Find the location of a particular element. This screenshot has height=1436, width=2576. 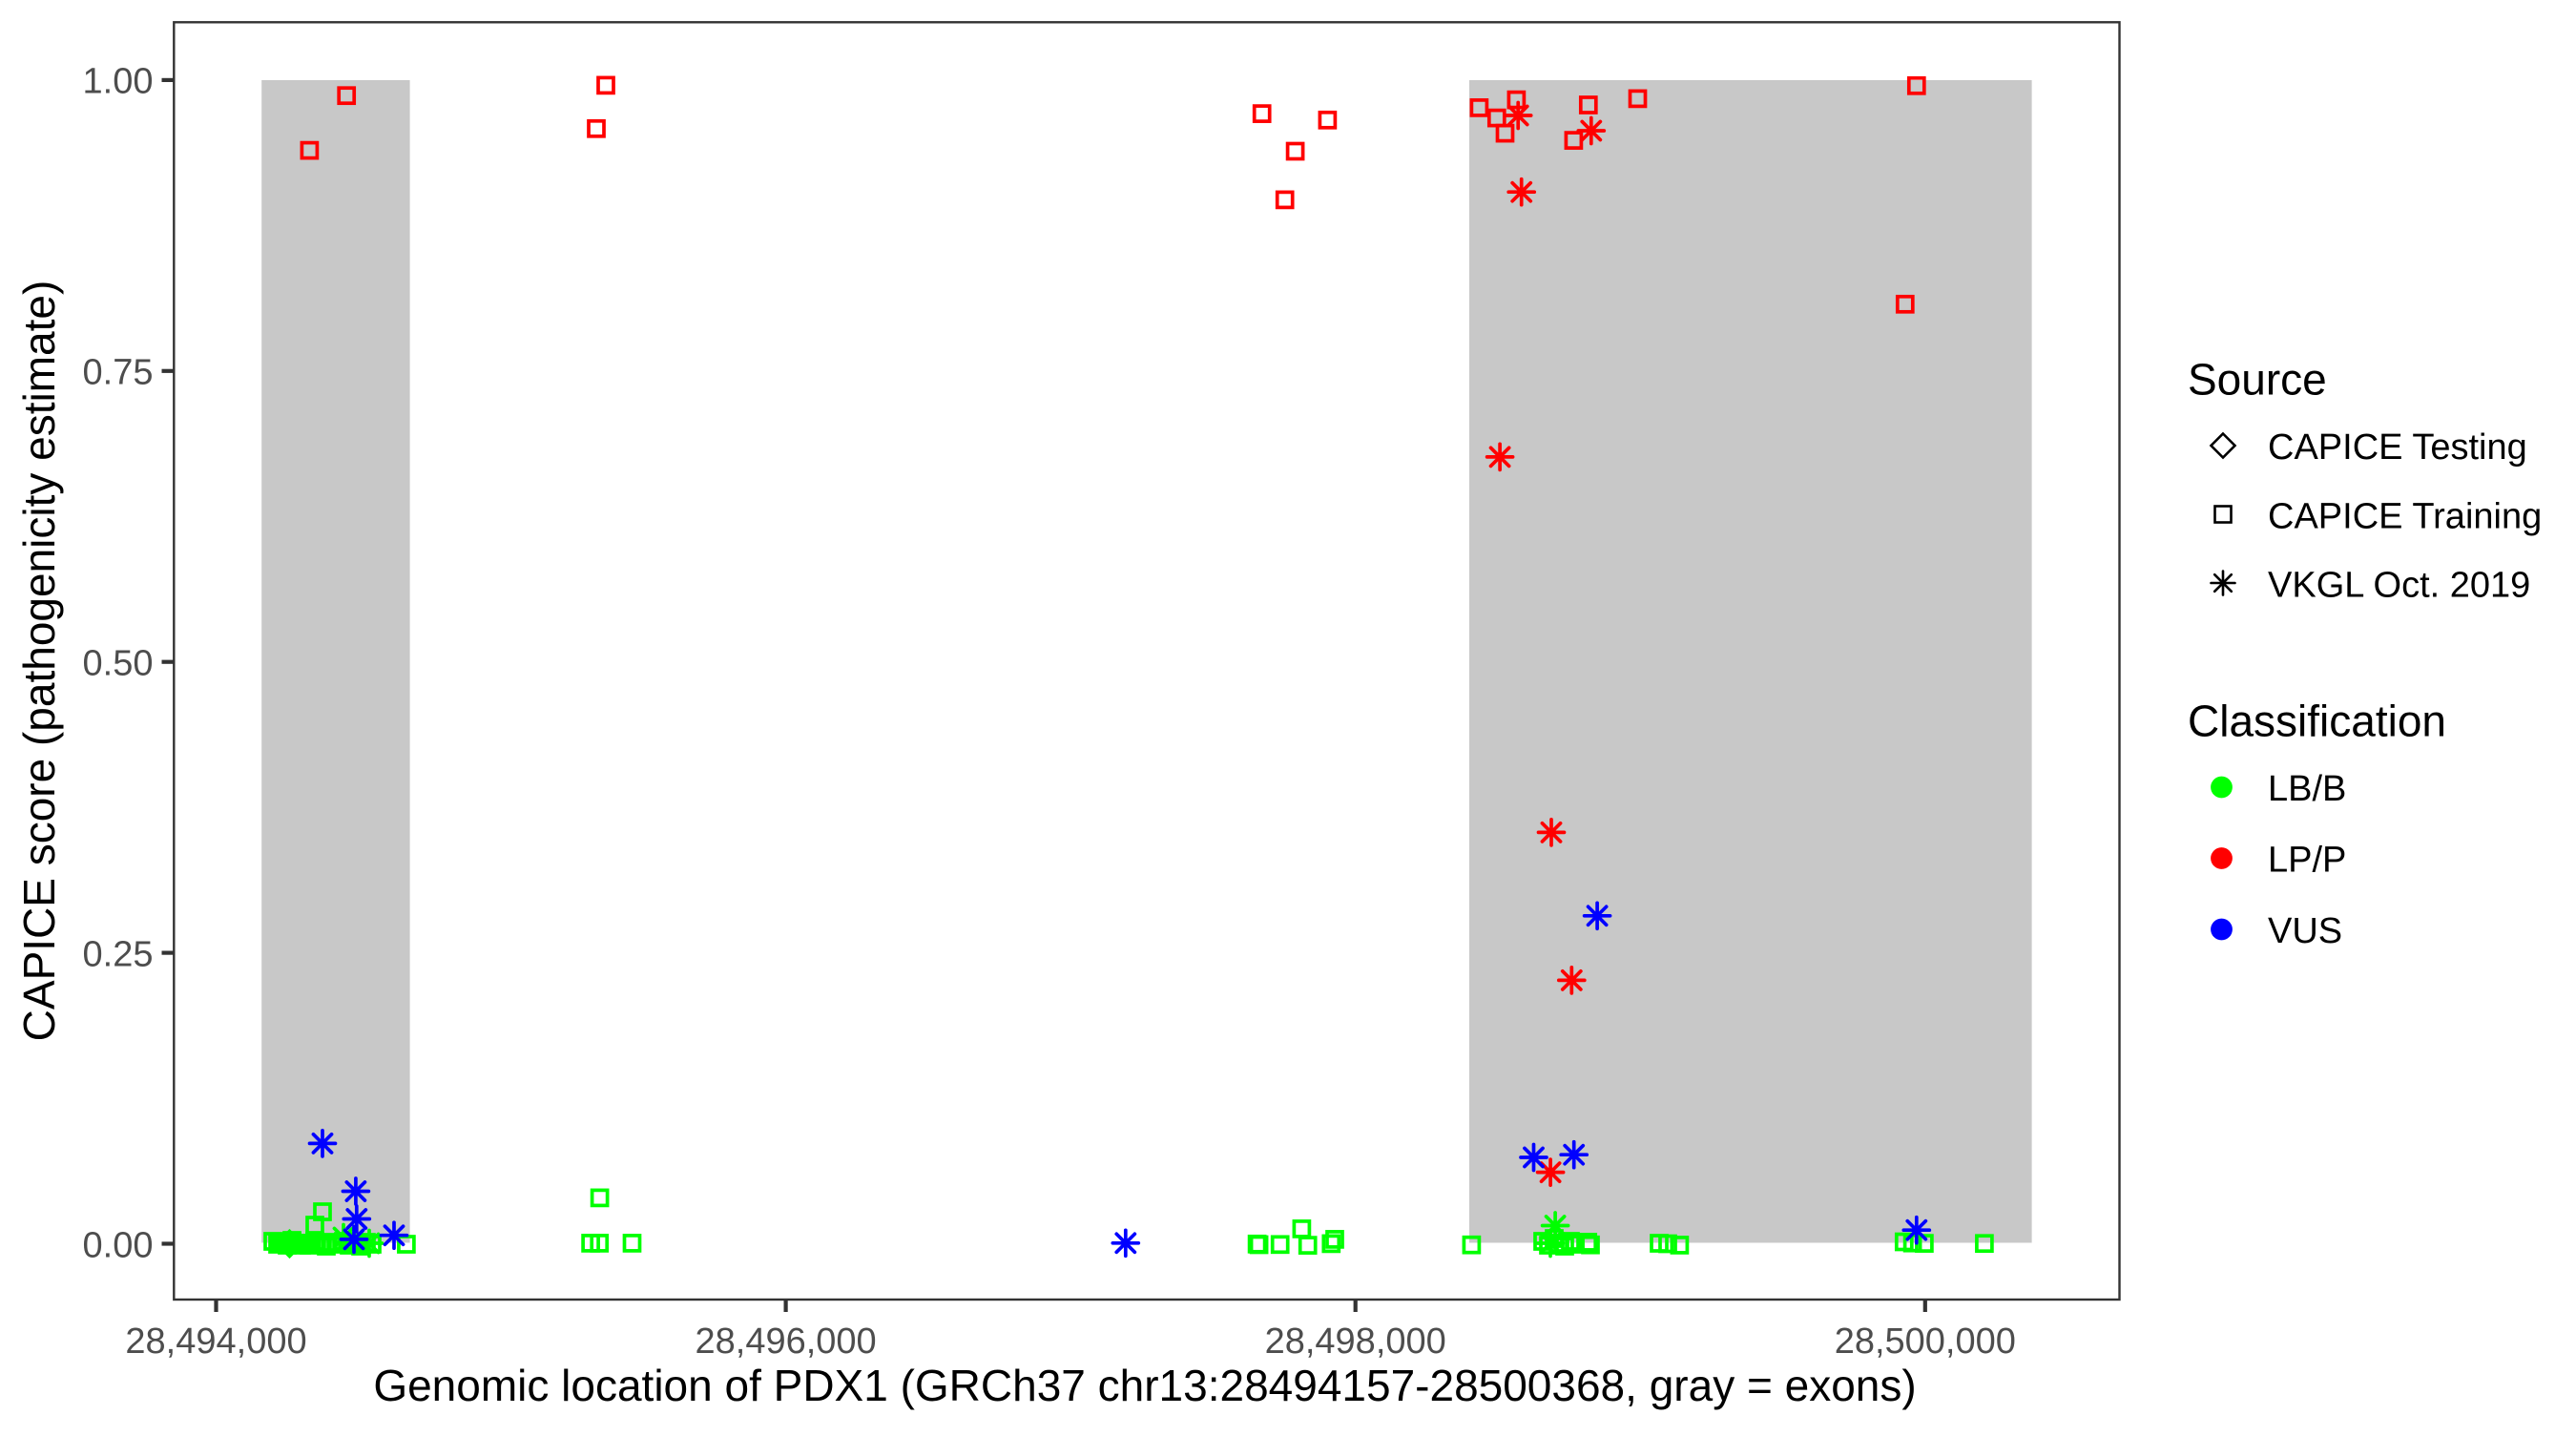

svg-text: 28,496,000 is located at coordinates (786, 1342).